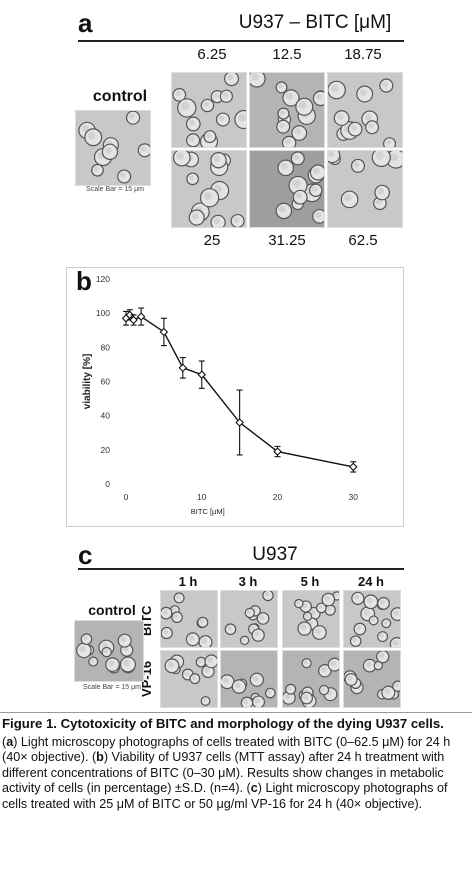 The image size is (472, 892). I want to click on x-axis-label: BITC [μM], so click(208, 511).